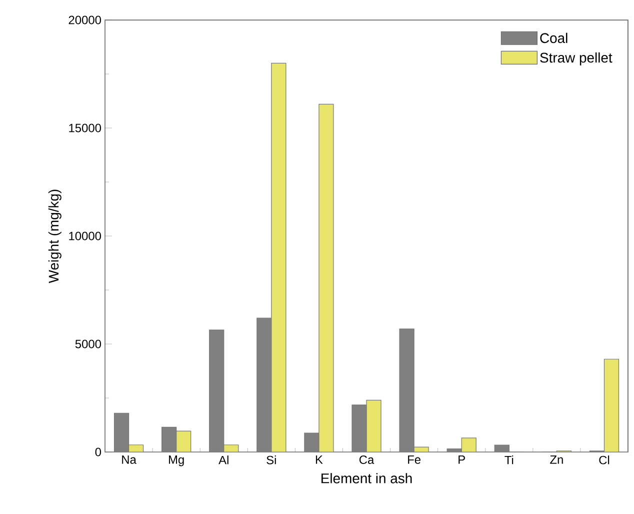 The height and width of the screenshot is (514, 634). What do you see at coordinates (85, 236) in the screenshot?
I see `y-tick-label: 10000` at bounding box center [85, 236].